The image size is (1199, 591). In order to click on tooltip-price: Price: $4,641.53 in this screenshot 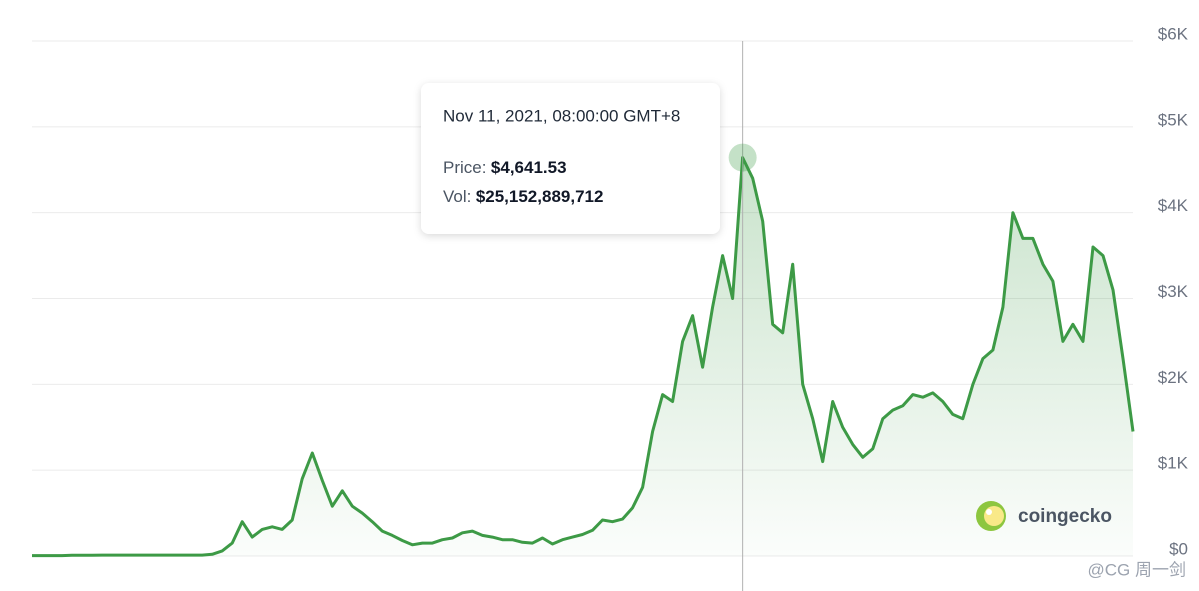, I will do `click(505, 167)`.